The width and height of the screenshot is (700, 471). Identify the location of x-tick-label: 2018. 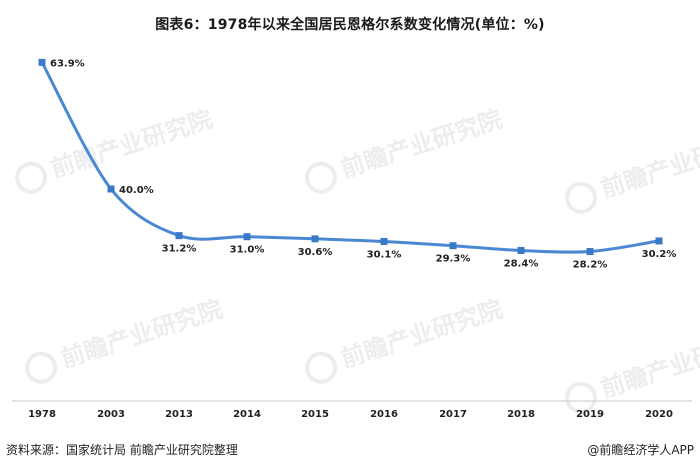
(521, 414).